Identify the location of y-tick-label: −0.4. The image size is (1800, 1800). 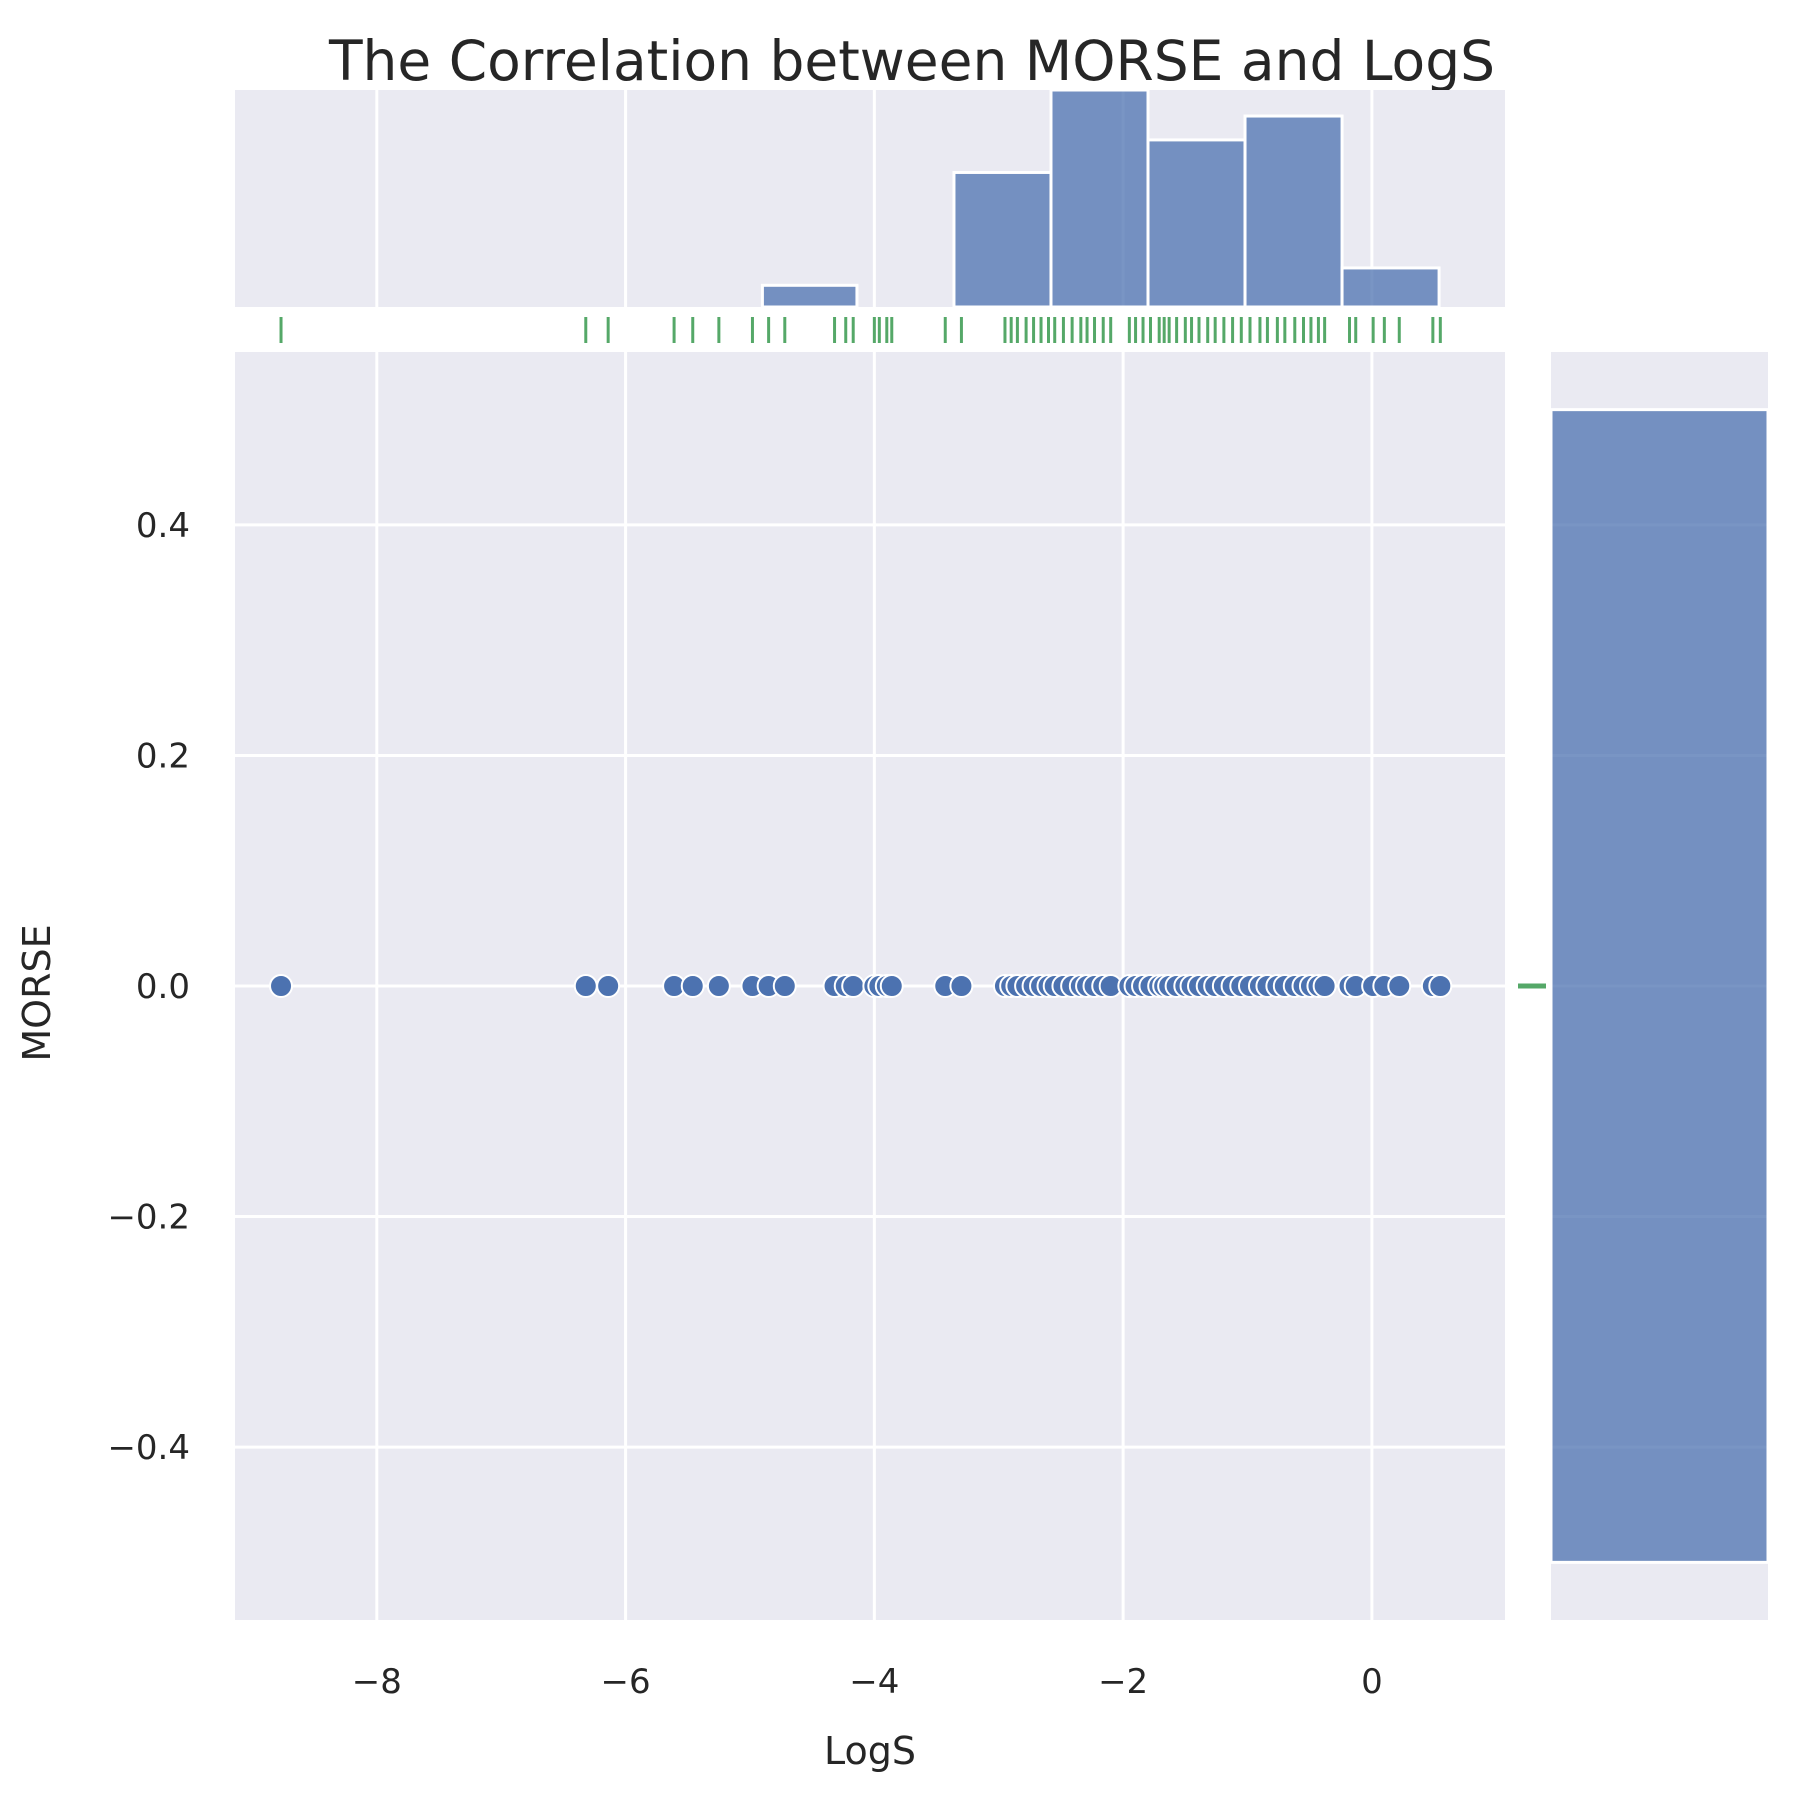
(148, 1448).